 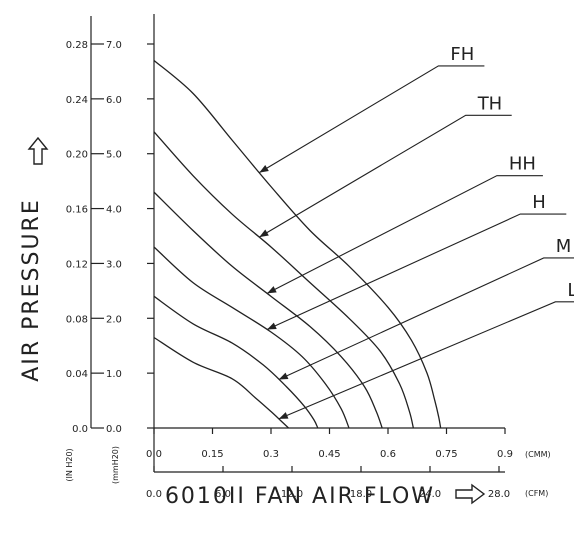 What do you see at coordinates (77, 155) in the screenshot?
I see `y-tick-label-inch: 0.20` at bounding box center [77, 155].